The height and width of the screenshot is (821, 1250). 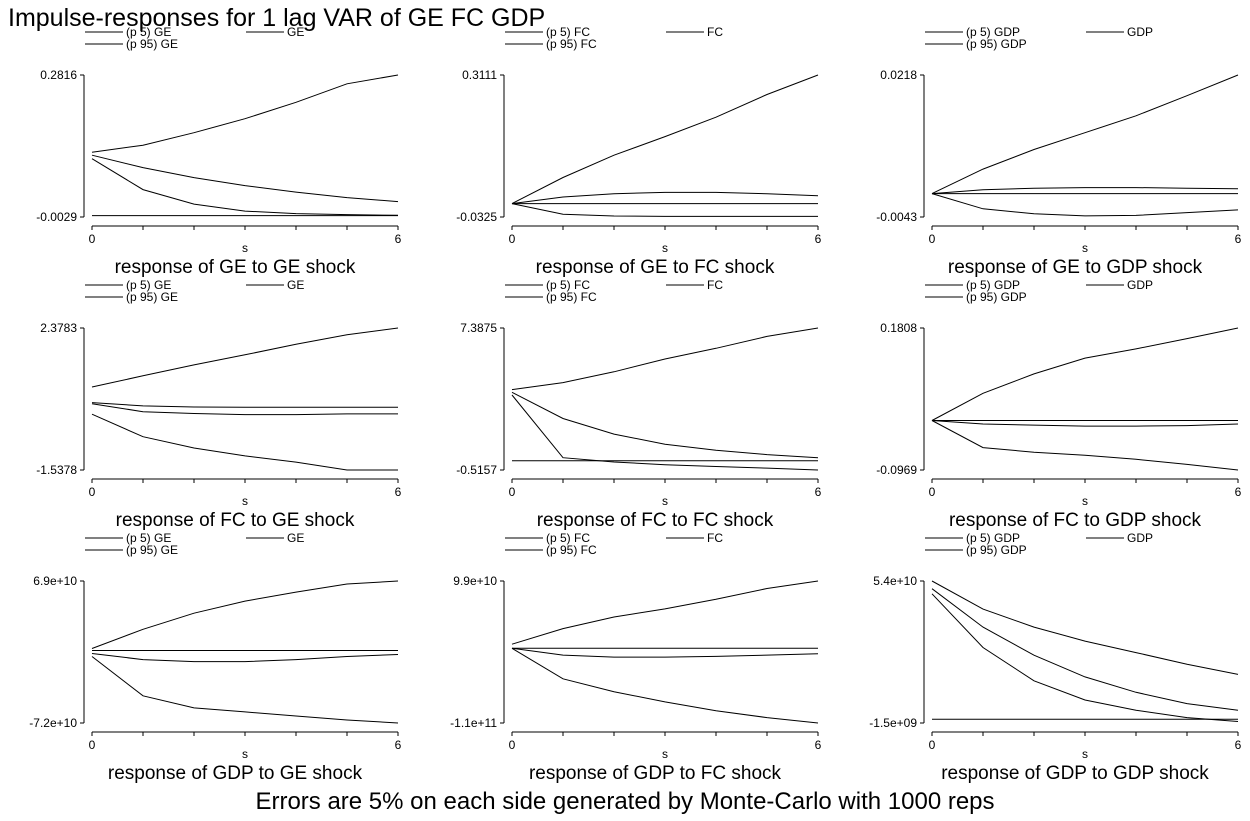 What do you see at coordinates (655, 773) in the screenshot?
I see `chart-8-title: response of GDP to FC shock` at bounding box center [655, 773].